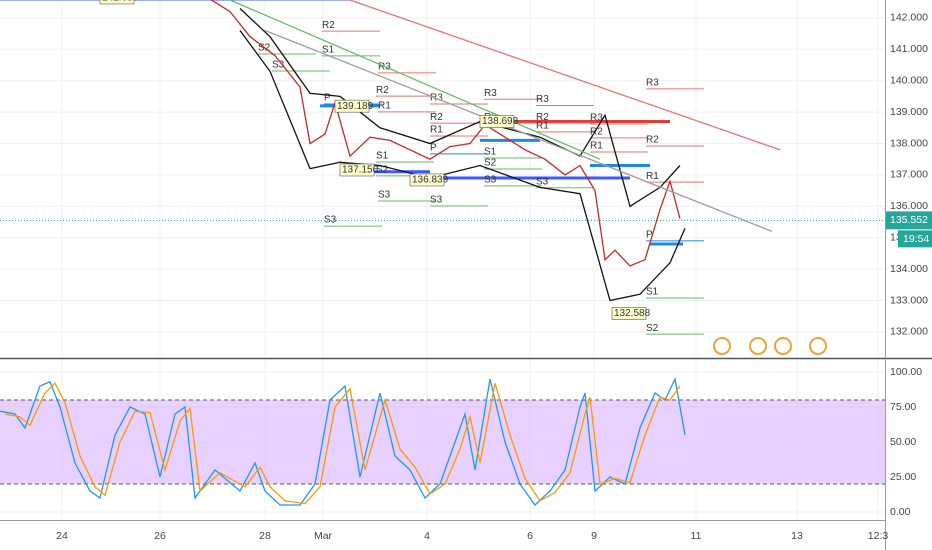 The width and height of the screenshot is (932, 550). I want to click on price-label: 139.189, so click(355, 106).